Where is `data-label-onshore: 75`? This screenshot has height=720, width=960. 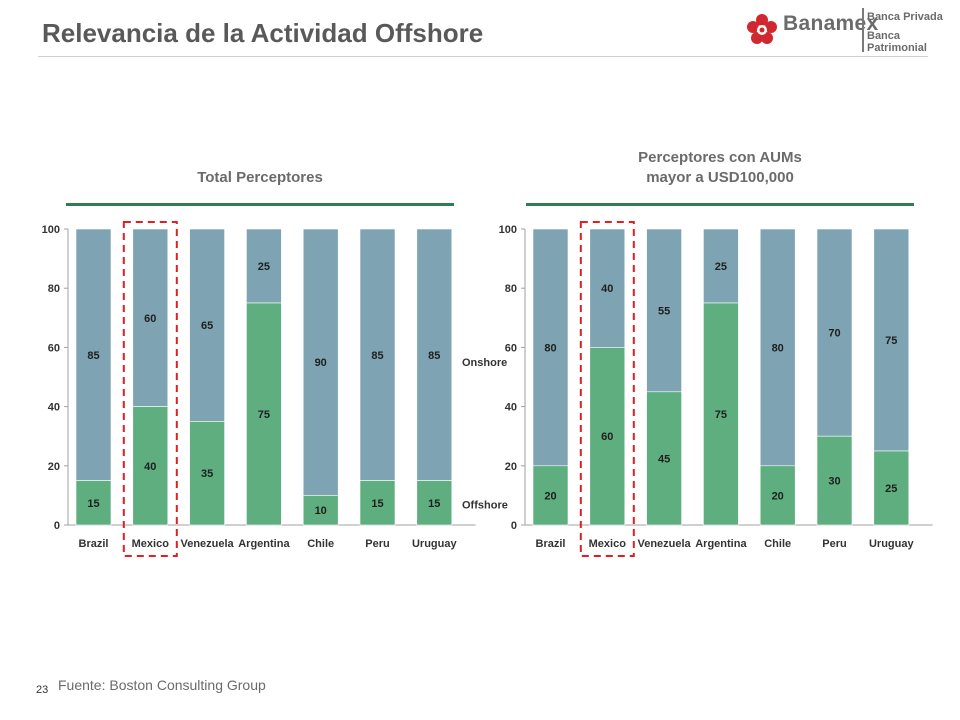 data-label-onshore: 75 is located at coordinates (891, 341).